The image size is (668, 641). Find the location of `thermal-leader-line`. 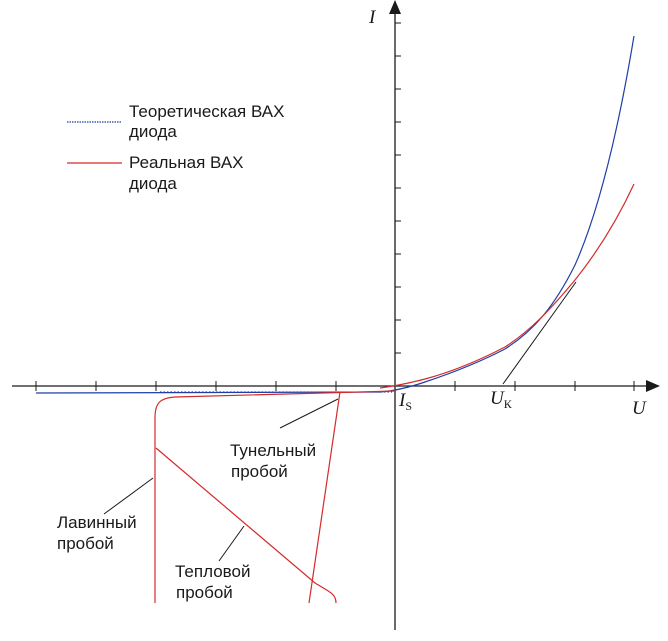

thermal-leader-line is located at coordinates (231, 543).